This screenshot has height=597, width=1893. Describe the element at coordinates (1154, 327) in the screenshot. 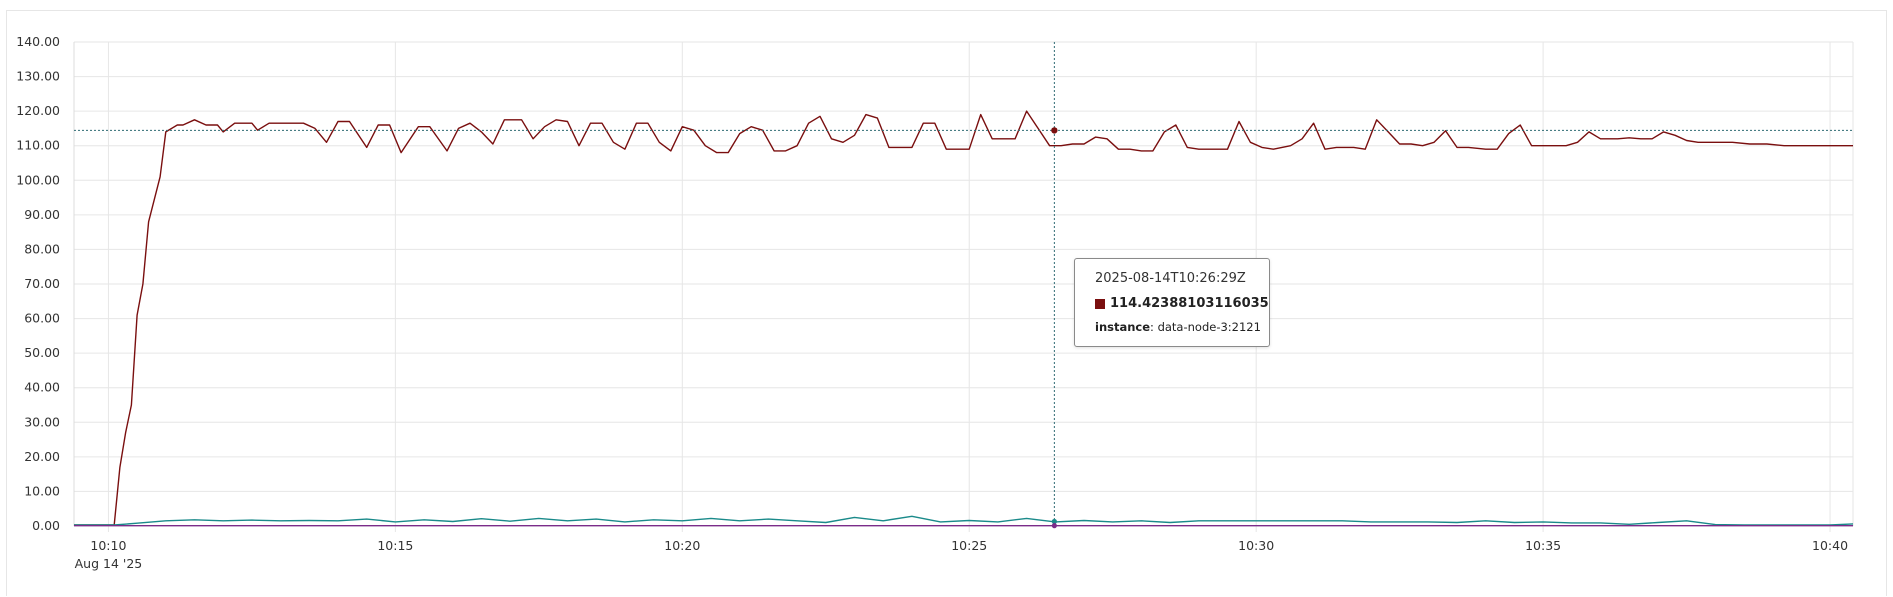

I see `tooltip-label-sep: :` at that location.